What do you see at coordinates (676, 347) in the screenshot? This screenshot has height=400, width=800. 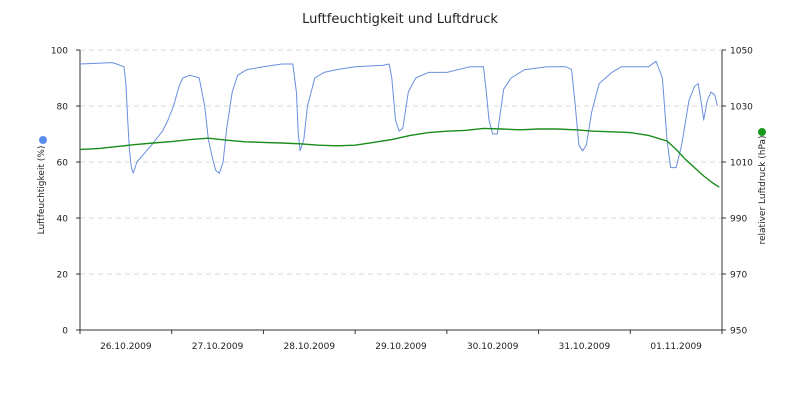 I see `x-tick-label: 01.11.2009` at bounding box center [676, 347].